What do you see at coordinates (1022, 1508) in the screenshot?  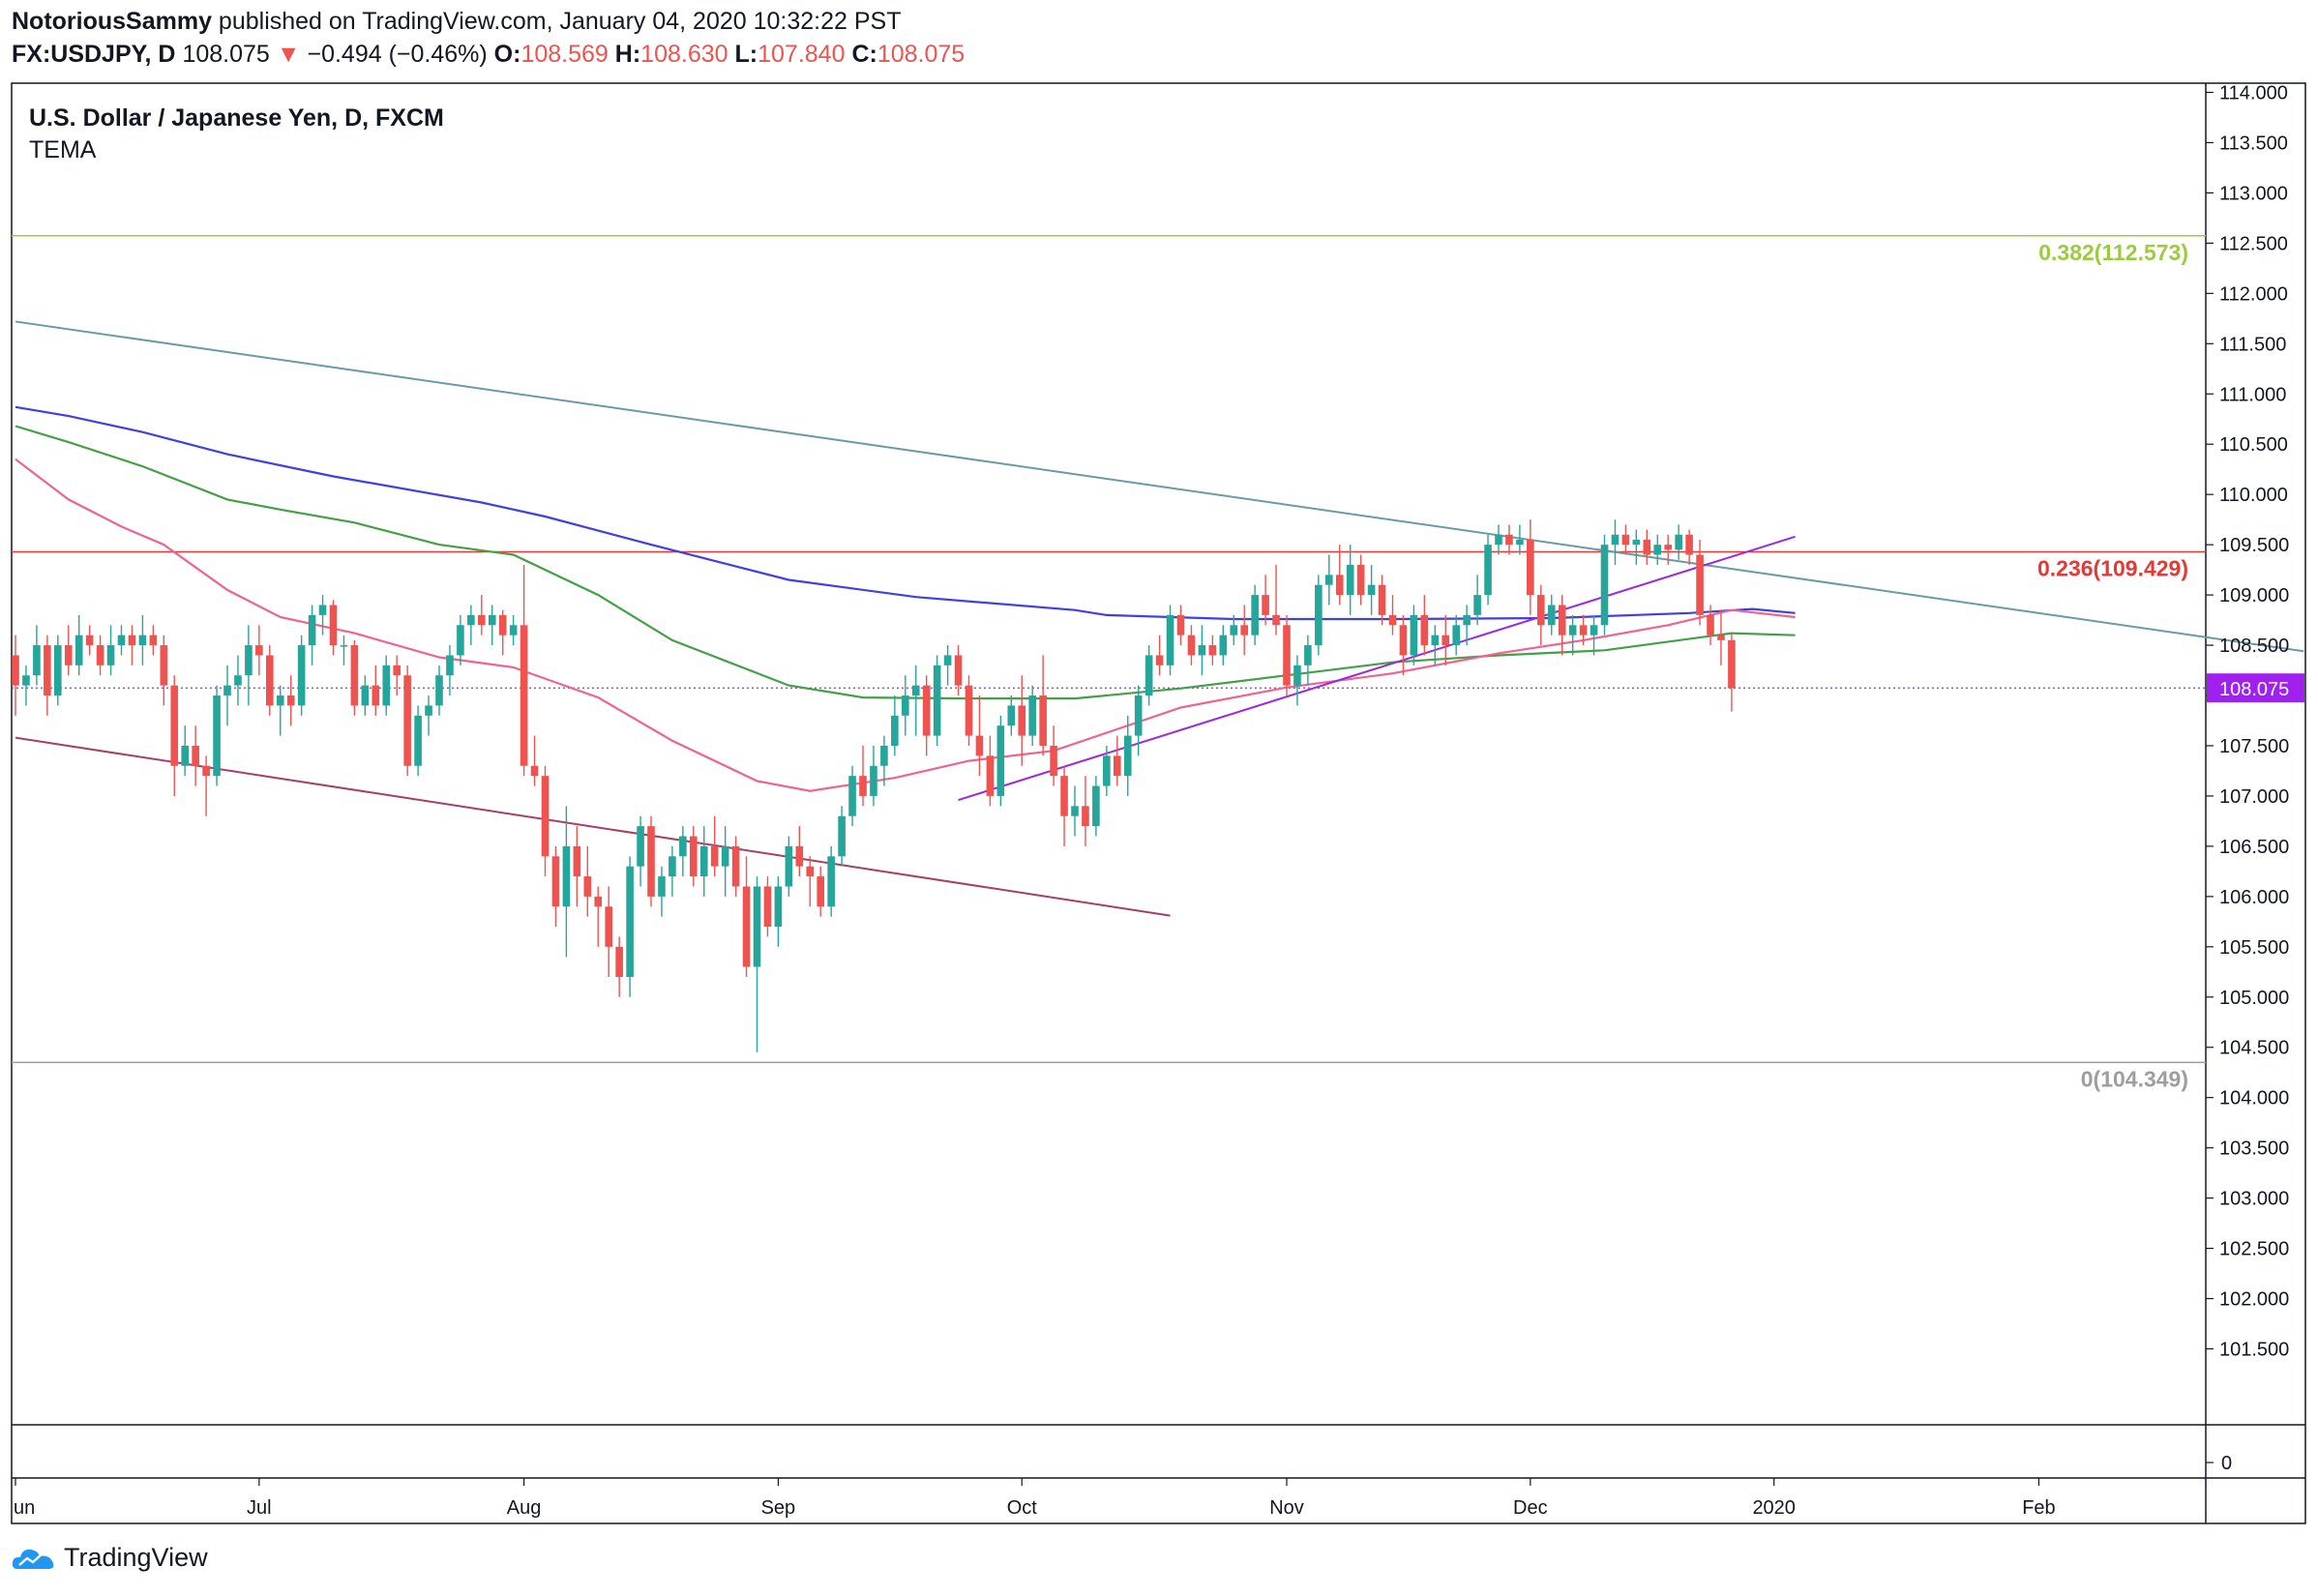 I see `time-tick-label: Oct` at bounding box center [1022, 1508].